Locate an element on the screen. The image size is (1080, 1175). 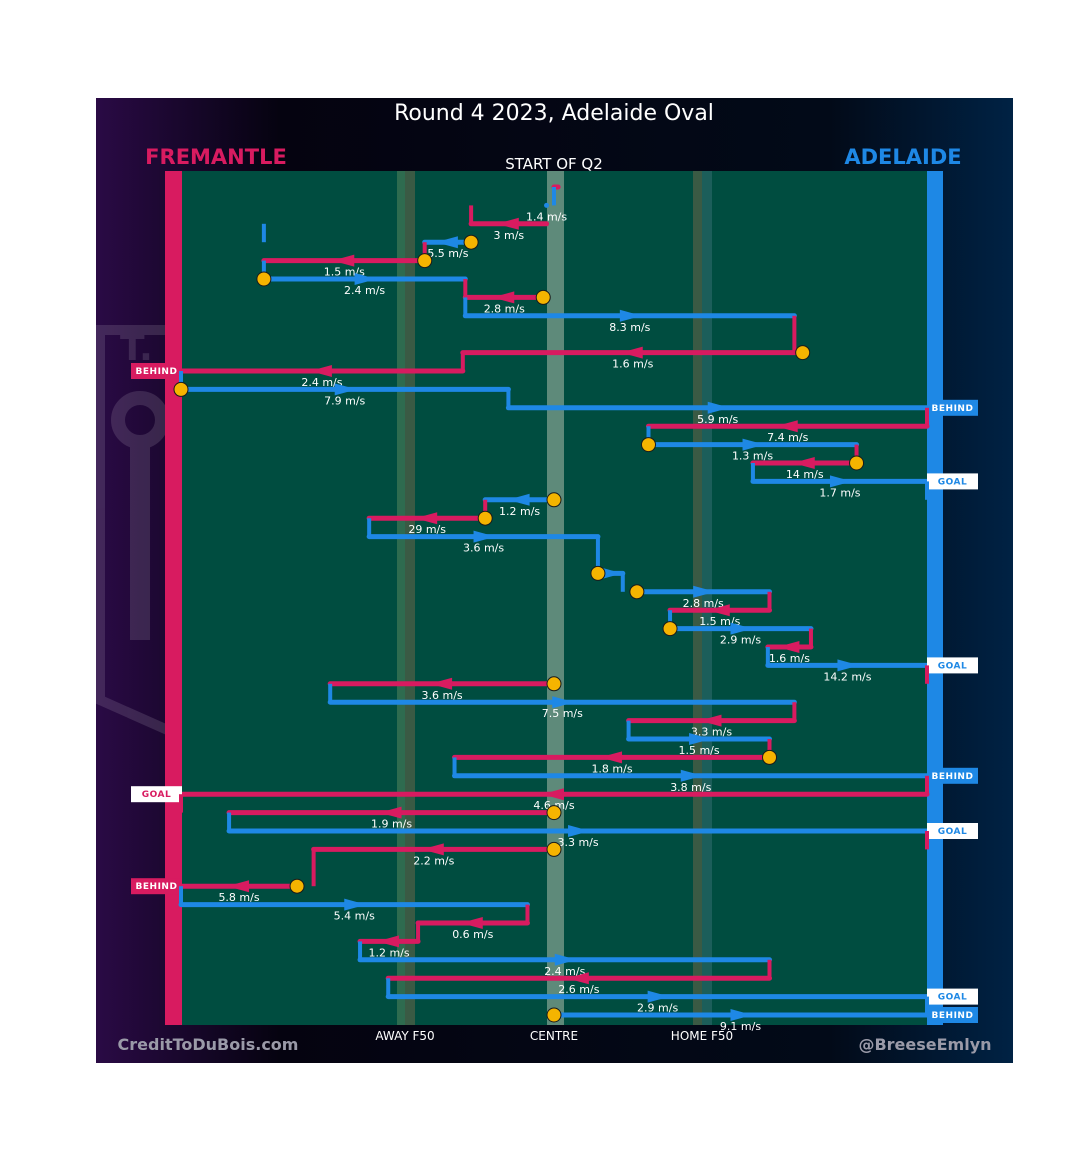
adelaide-goal-bar is located at coordinates (935, 598).